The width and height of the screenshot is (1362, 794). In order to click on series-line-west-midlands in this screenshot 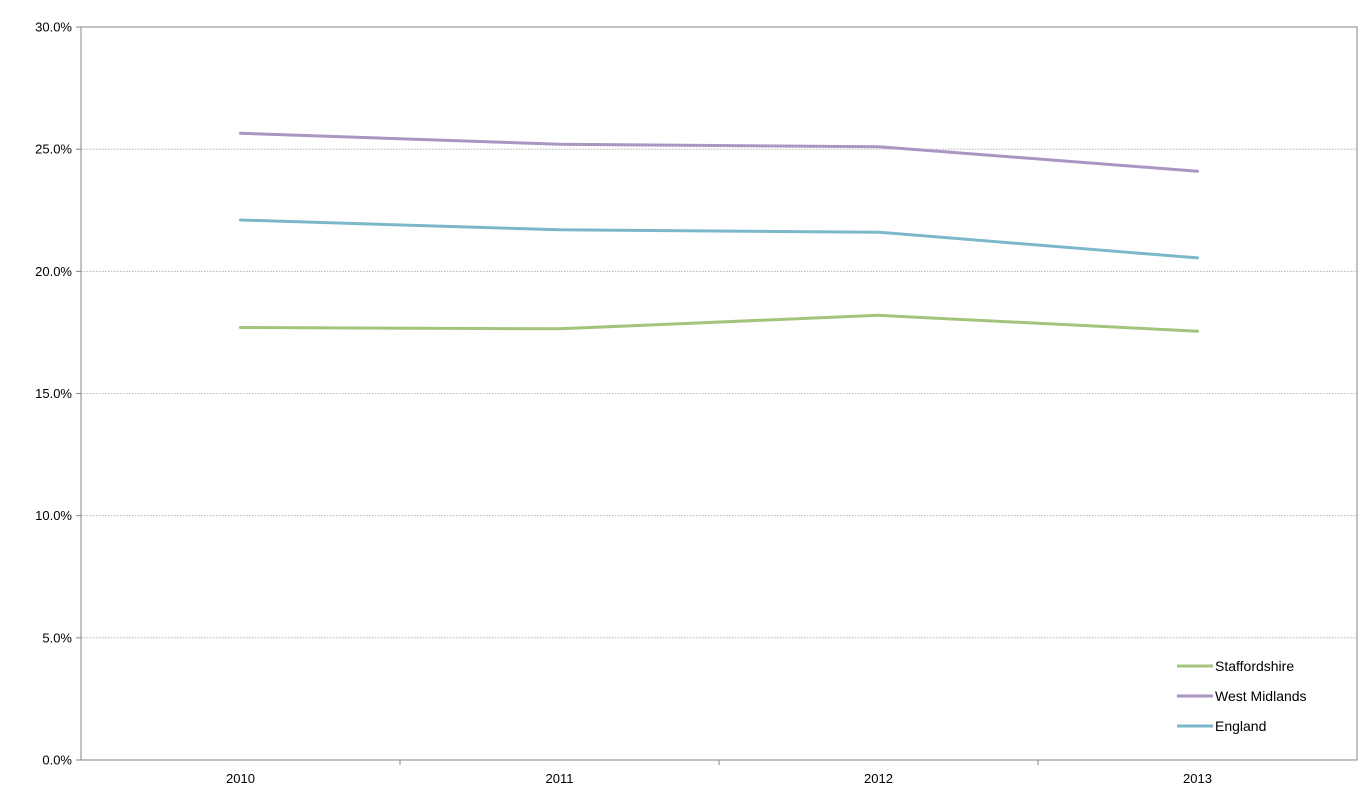, I will do `click(719, 152)`.